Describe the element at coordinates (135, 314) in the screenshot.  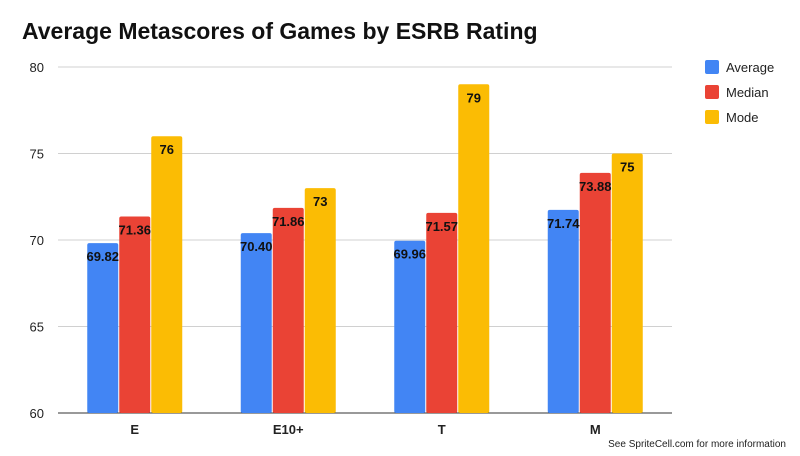
I see `bar-median-e` at that location.